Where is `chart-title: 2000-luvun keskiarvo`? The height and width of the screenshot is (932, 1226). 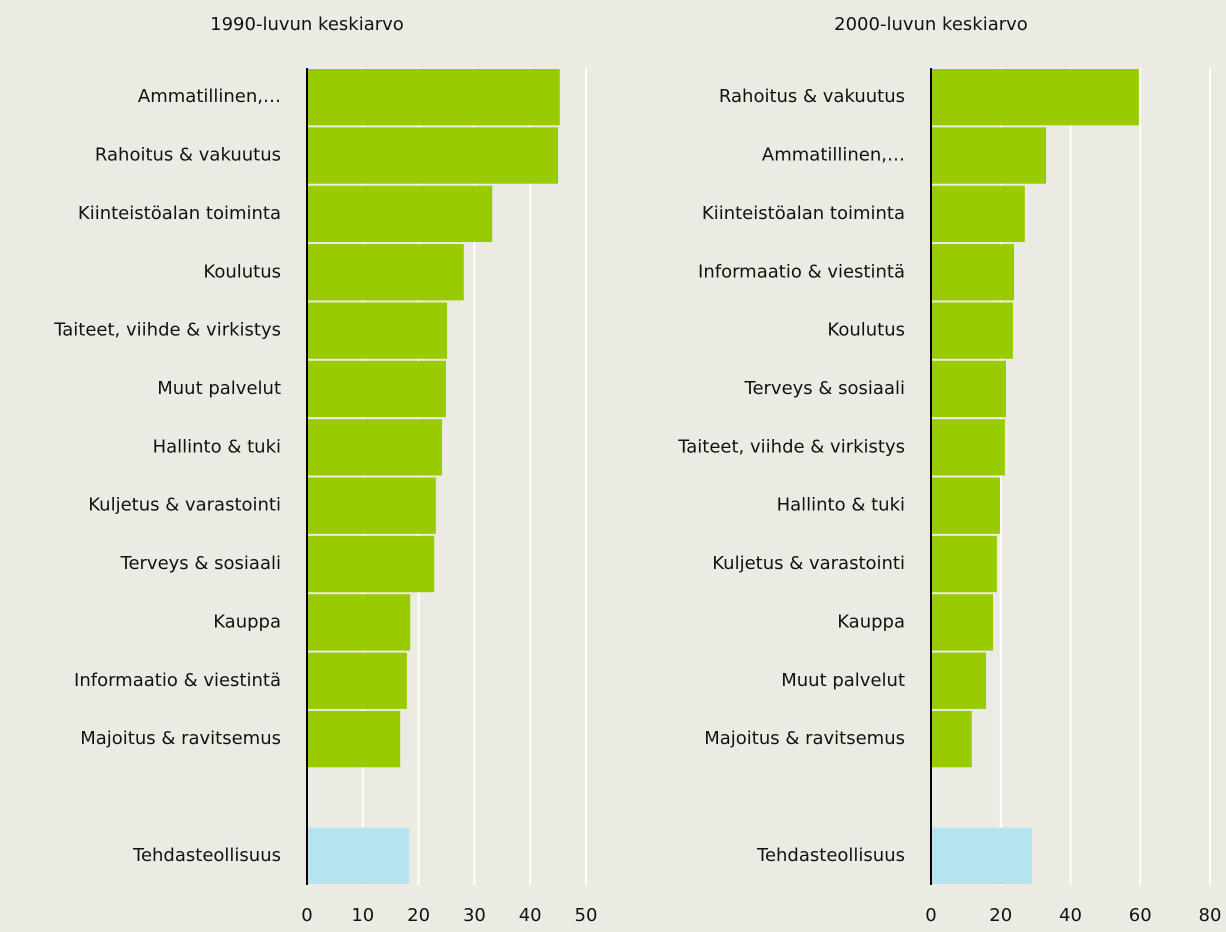
chart-title: 2000-luvun keskiarvo is located at coordinates (931, 24).